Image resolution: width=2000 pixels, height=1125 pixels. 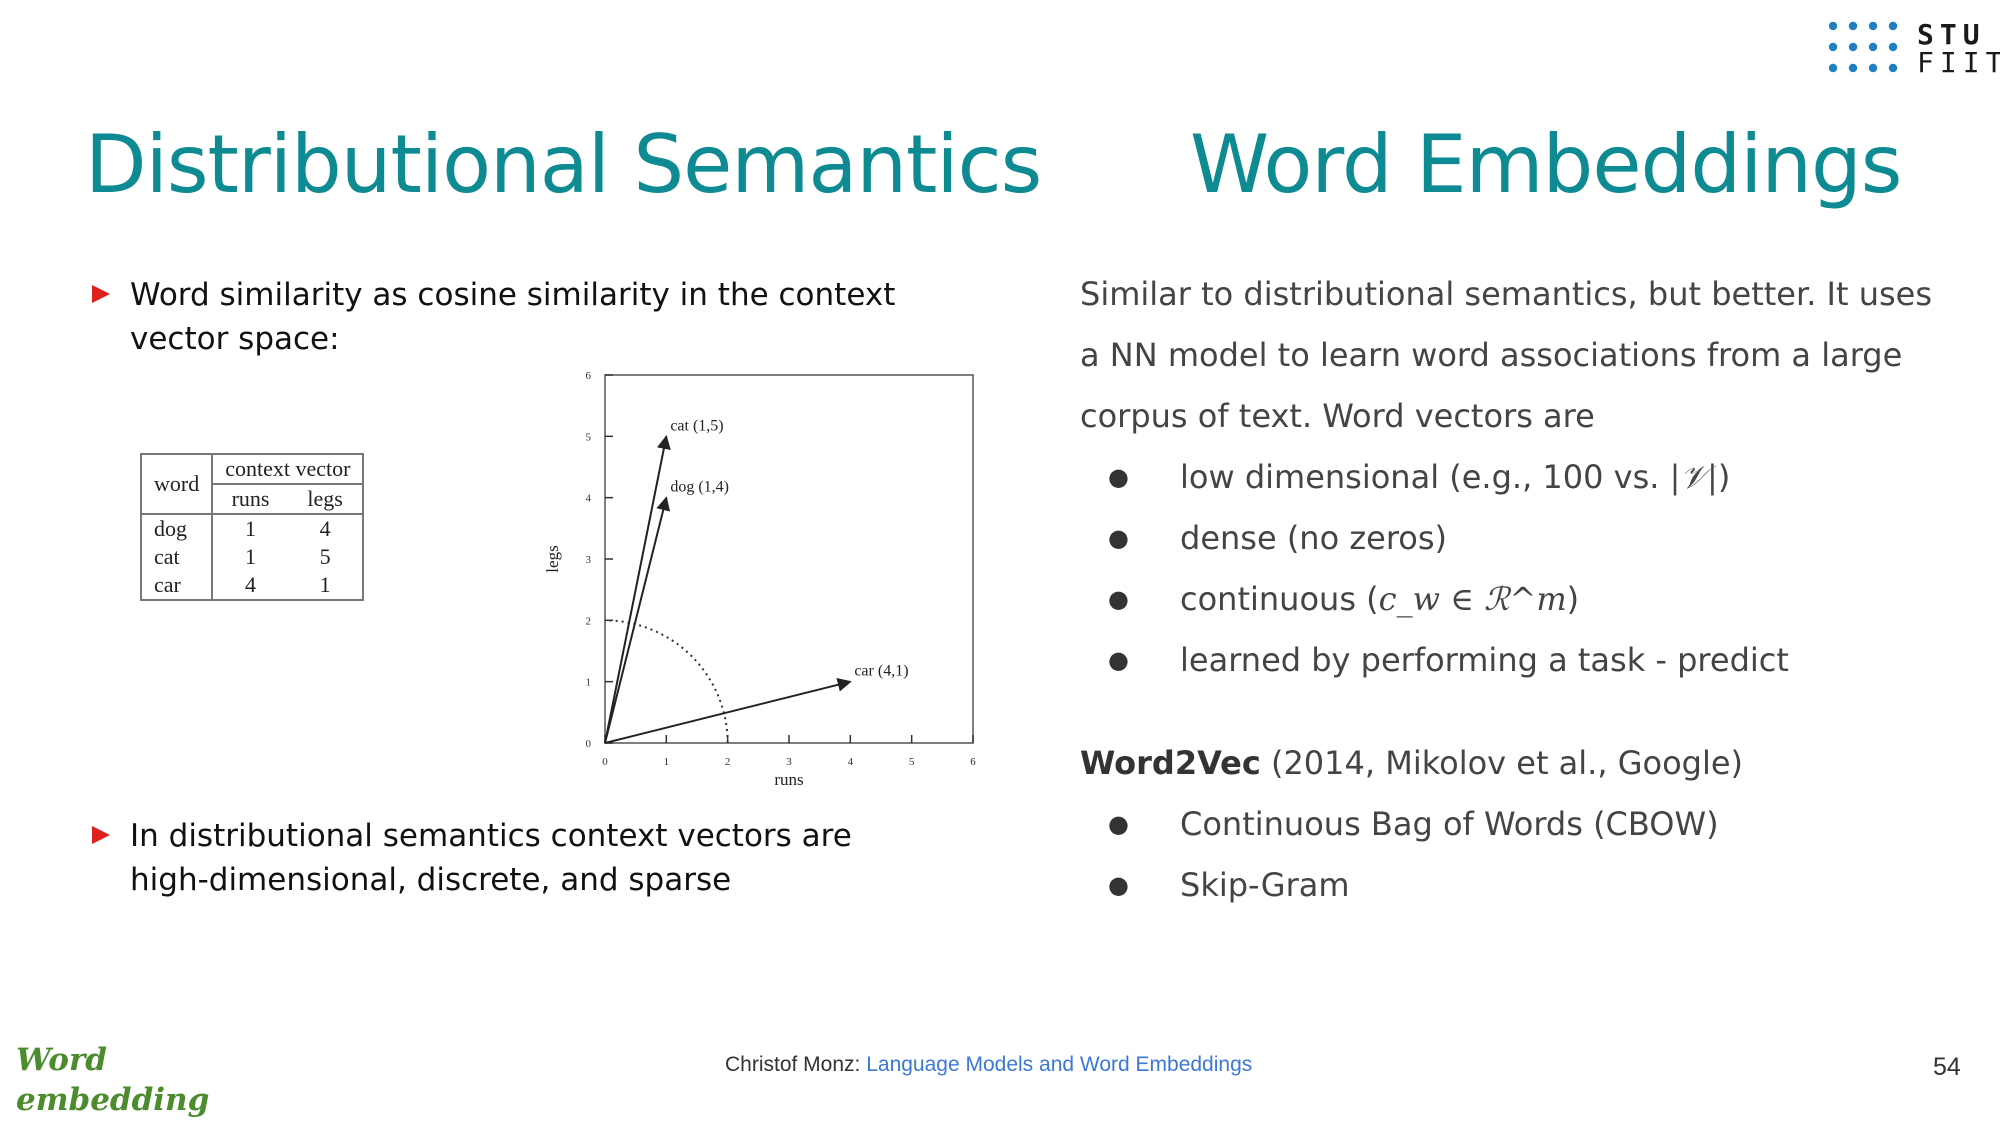 I want to click on table-row: cat 1 5, so click(x=252, y=557).